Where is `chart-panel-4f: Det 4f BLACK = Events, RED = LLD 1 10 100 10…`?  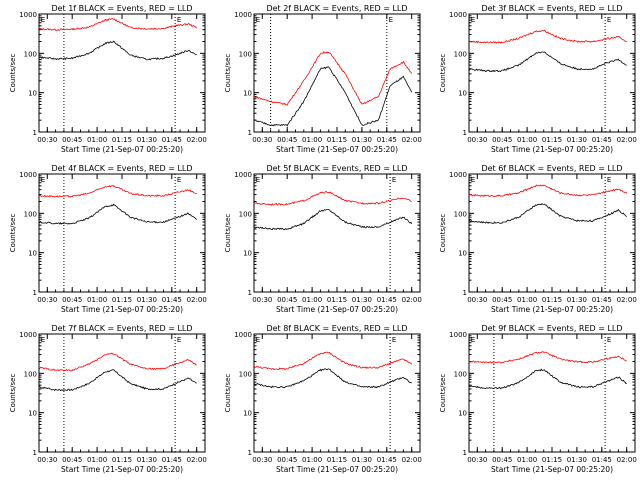
chart-panel-4f: Det 4f BLACK = Events, RED = LLD 1 10 100 10… is located at coordinates (108, 239).